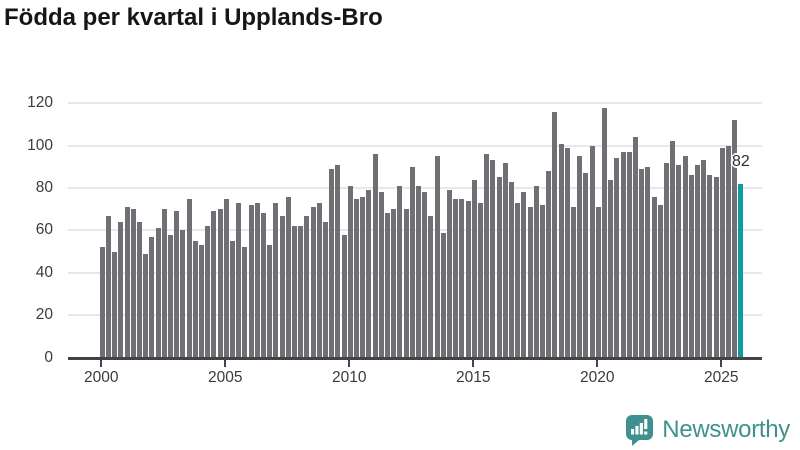  I want to click on y-axis-tick-label: 0, so click(48, 357).